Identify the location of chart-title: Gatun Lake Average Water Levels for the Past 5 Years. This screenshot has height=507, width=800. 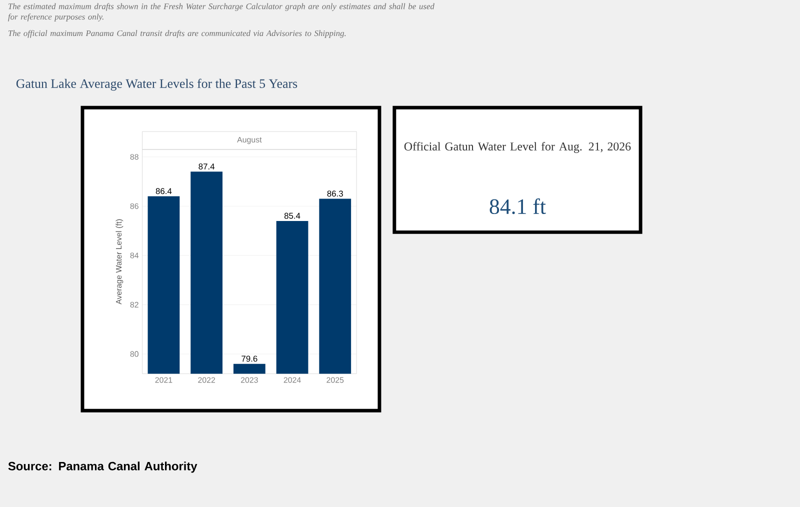
(157, 84).